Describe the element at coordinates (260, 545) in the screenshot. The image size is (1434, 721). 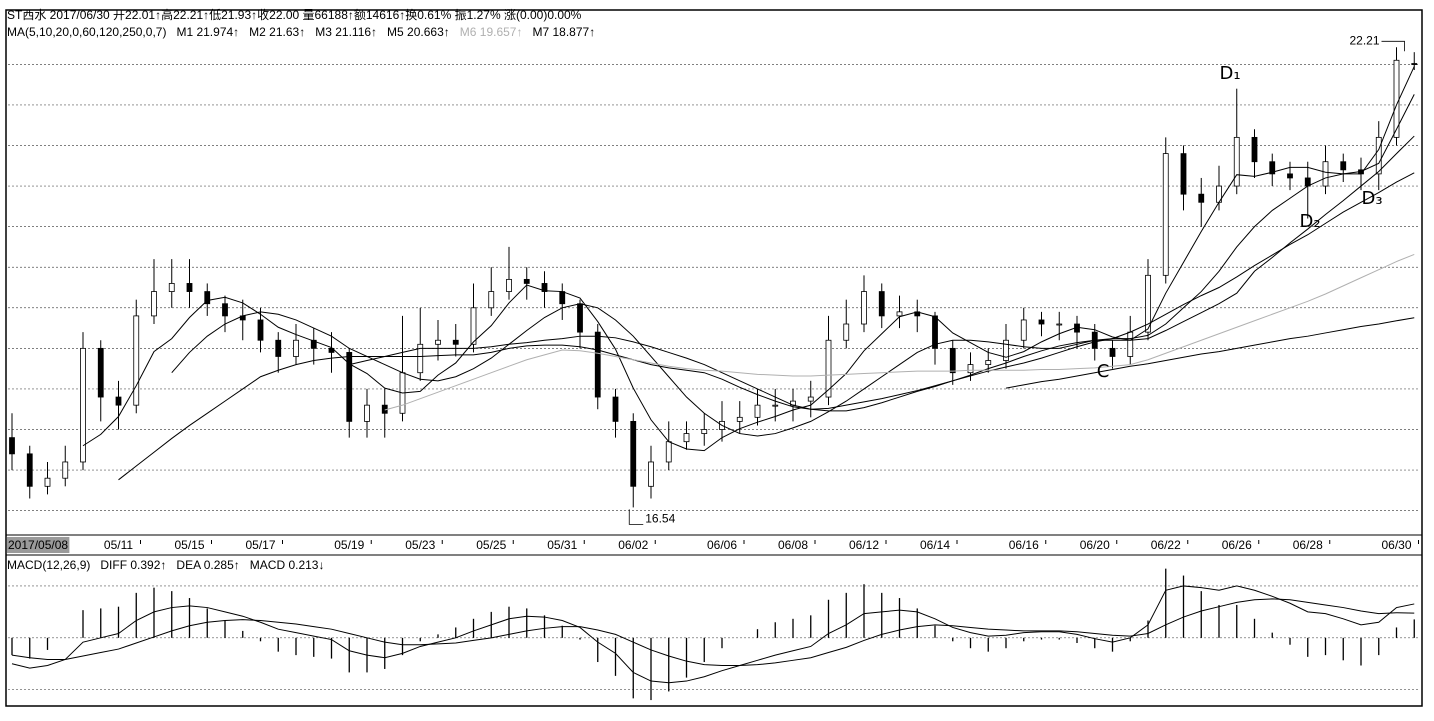
I see `x-tick-label: 05/17` at that location.